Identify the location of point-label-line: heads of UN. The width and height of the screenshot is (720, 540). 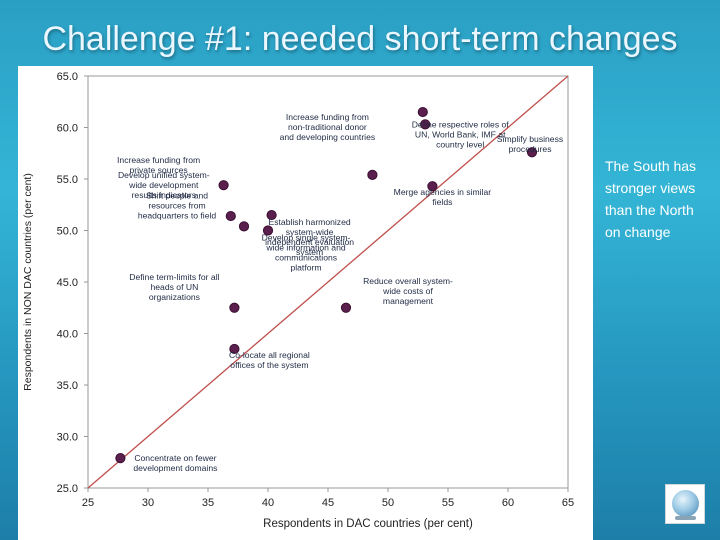
(175, 287).